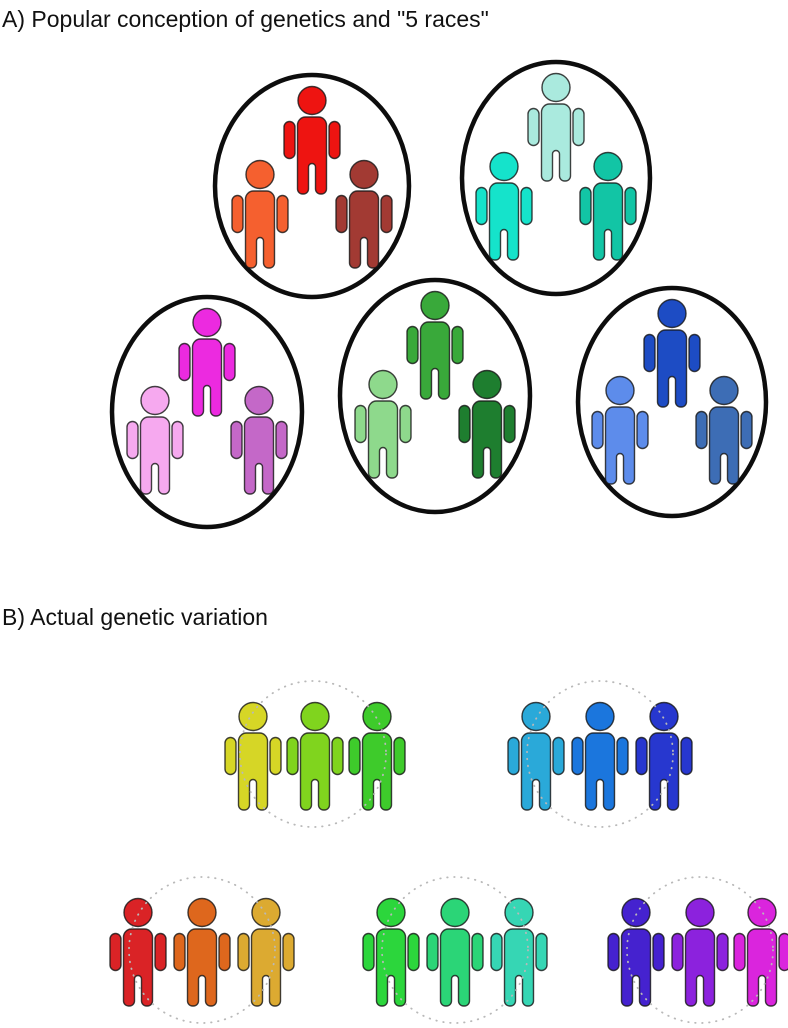 The height and width of the screenshot is (1028, 788). I want to click on panel-b-group-blue, so click(600, 754).